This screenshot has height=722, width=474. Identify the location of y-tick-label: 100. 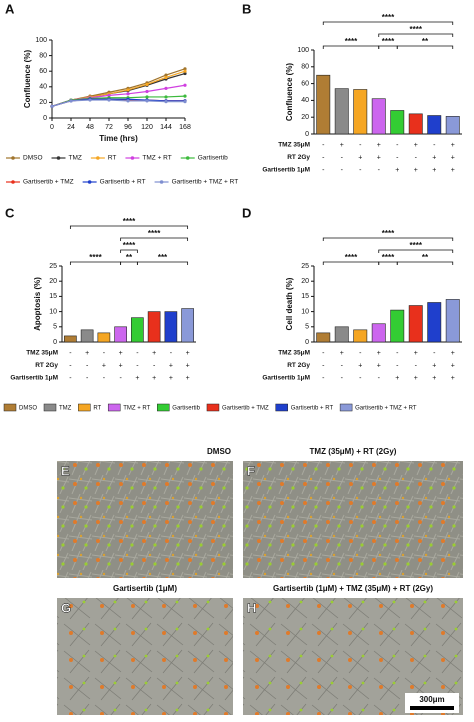
(41, 40).